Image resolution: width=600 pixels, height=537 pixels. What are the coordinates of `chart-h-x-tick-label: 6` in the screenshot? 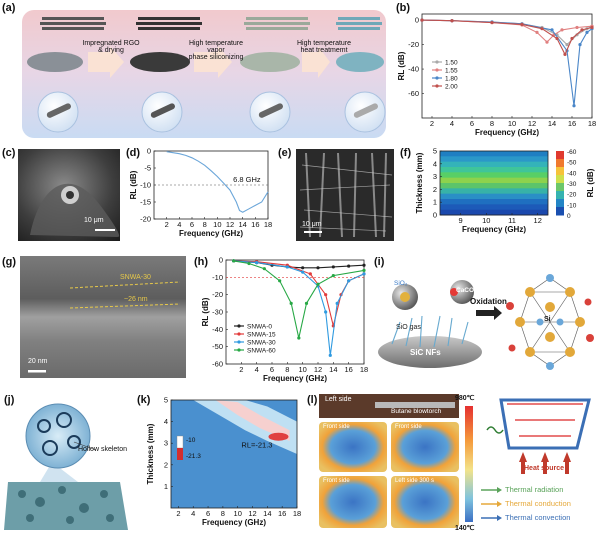 It's located at (272, 369).